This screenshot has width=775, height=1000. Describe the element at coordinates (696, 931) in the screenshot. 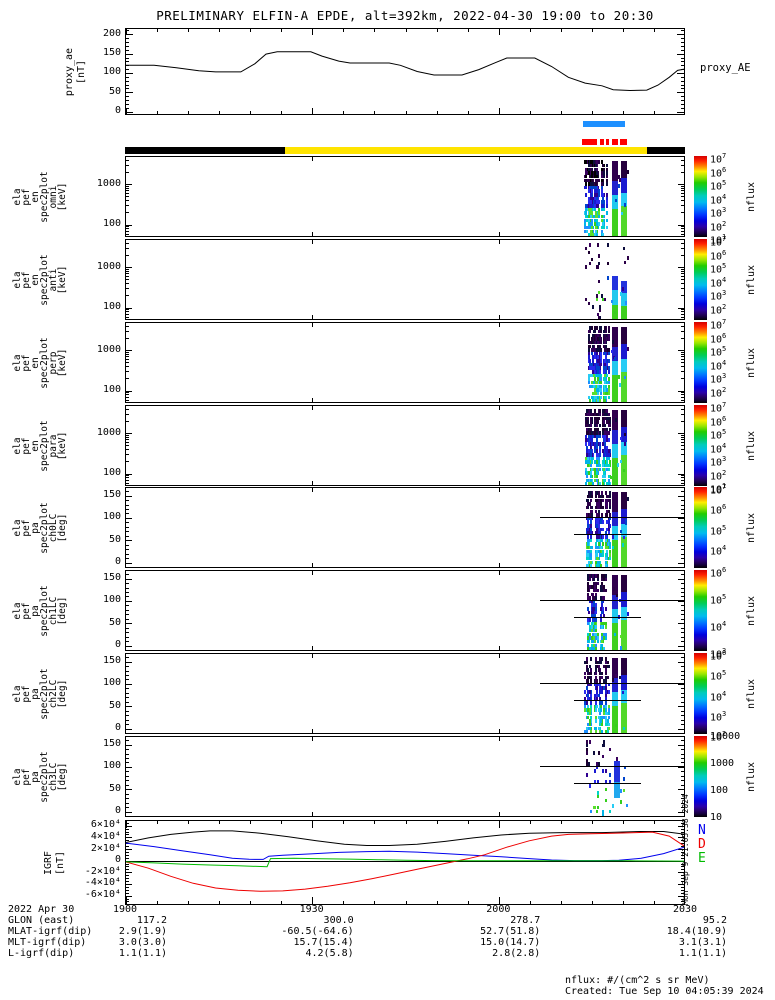

I see `annotation-value: 18.4(10.9)` at that location.